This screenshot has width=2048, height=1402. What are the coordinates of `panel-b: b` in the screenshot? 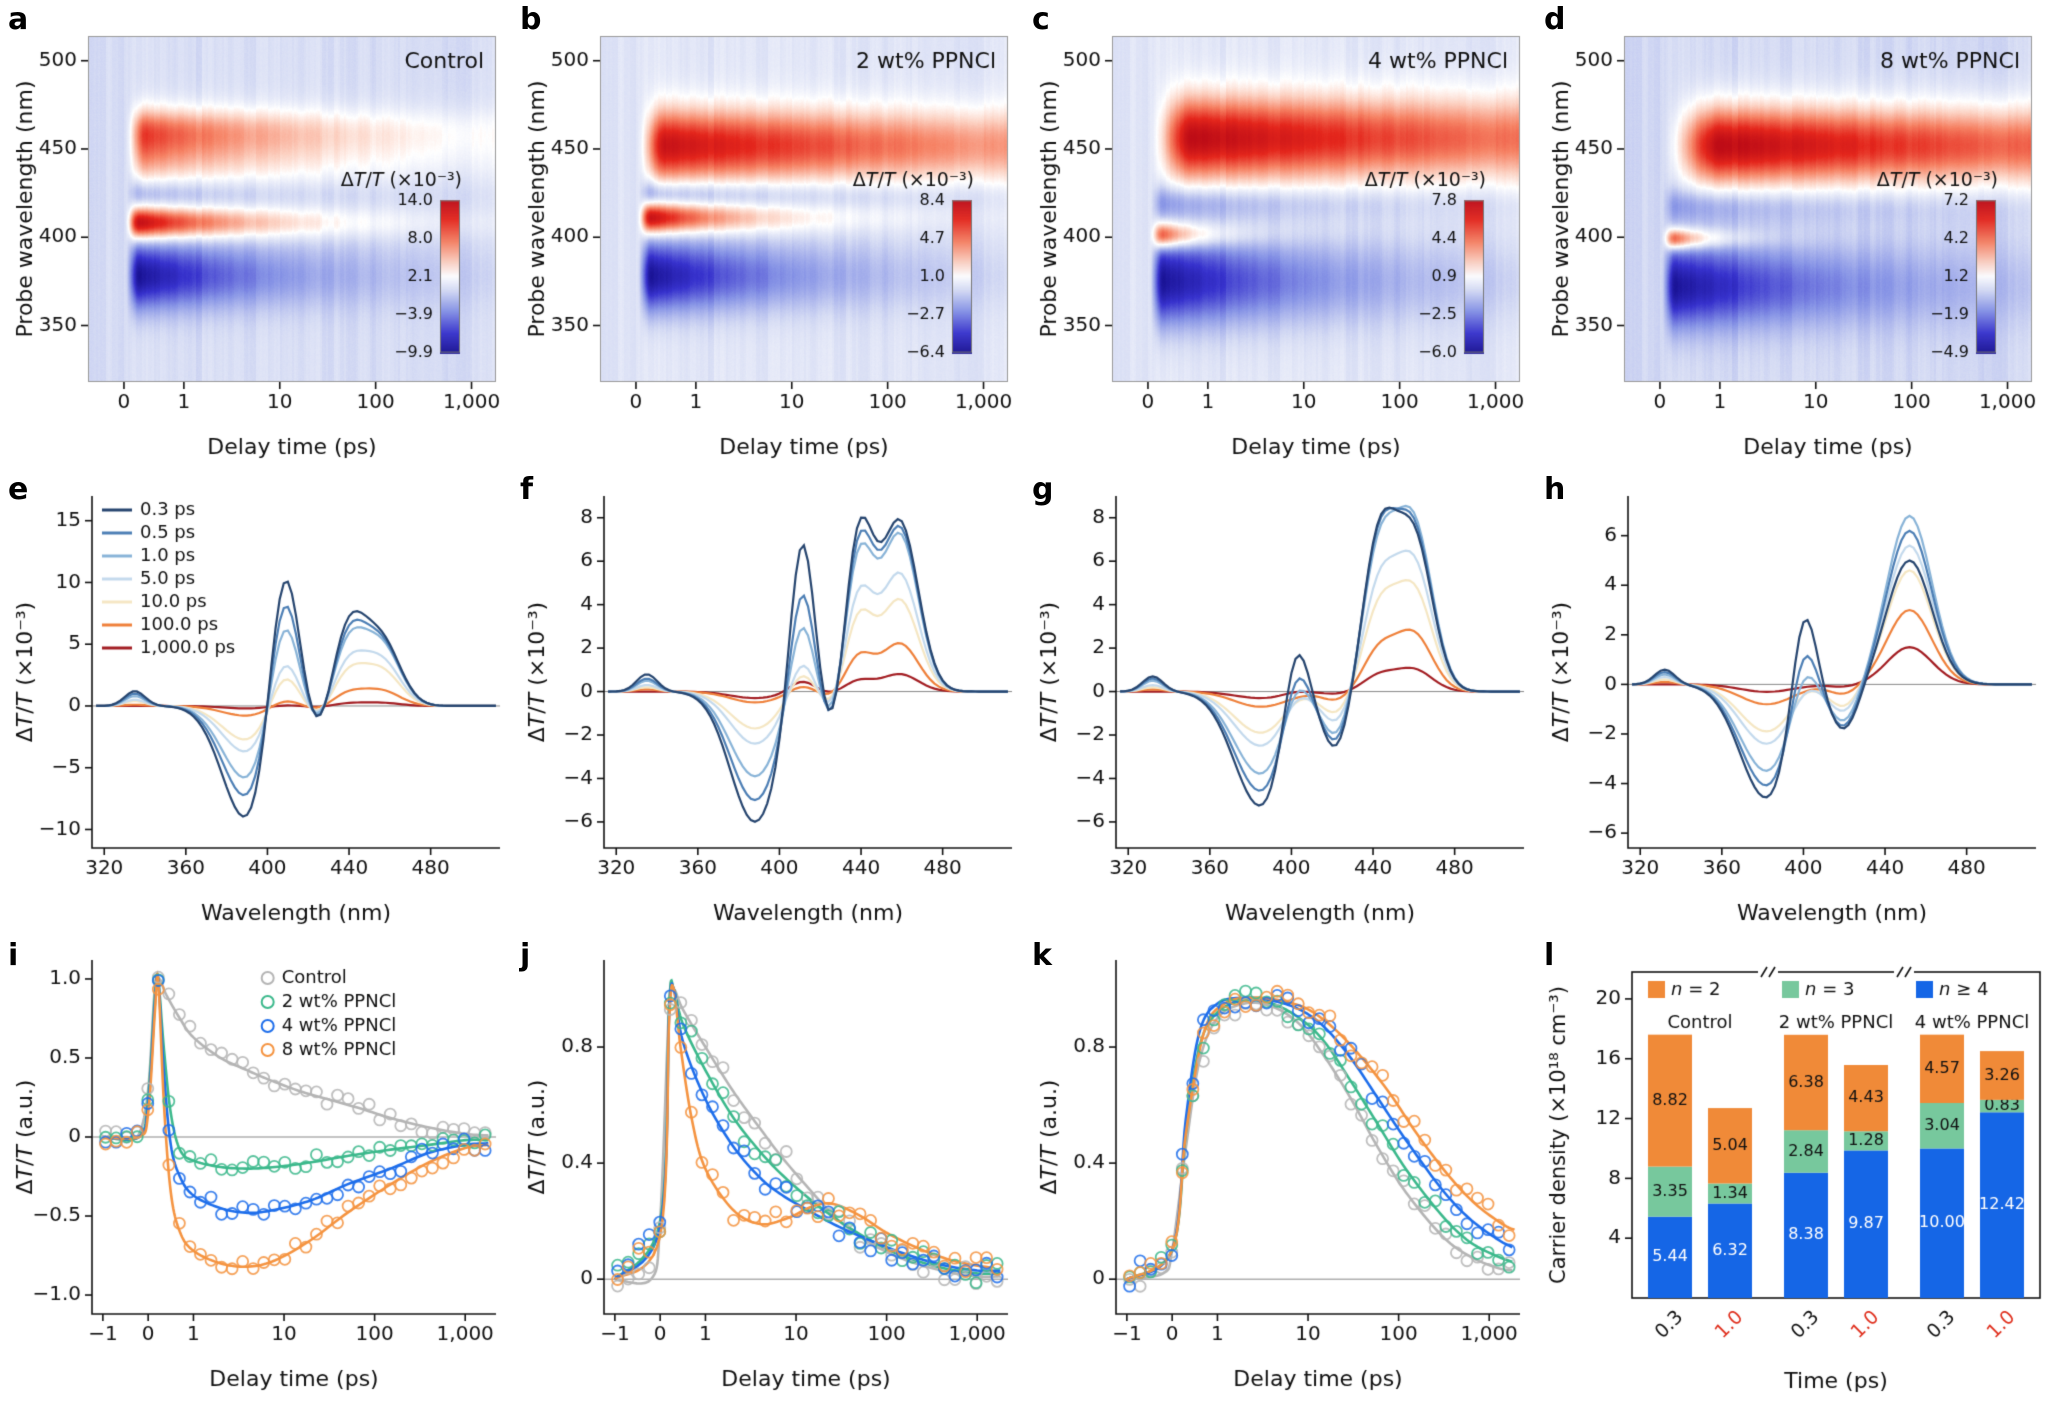 It's located at (768, 235).